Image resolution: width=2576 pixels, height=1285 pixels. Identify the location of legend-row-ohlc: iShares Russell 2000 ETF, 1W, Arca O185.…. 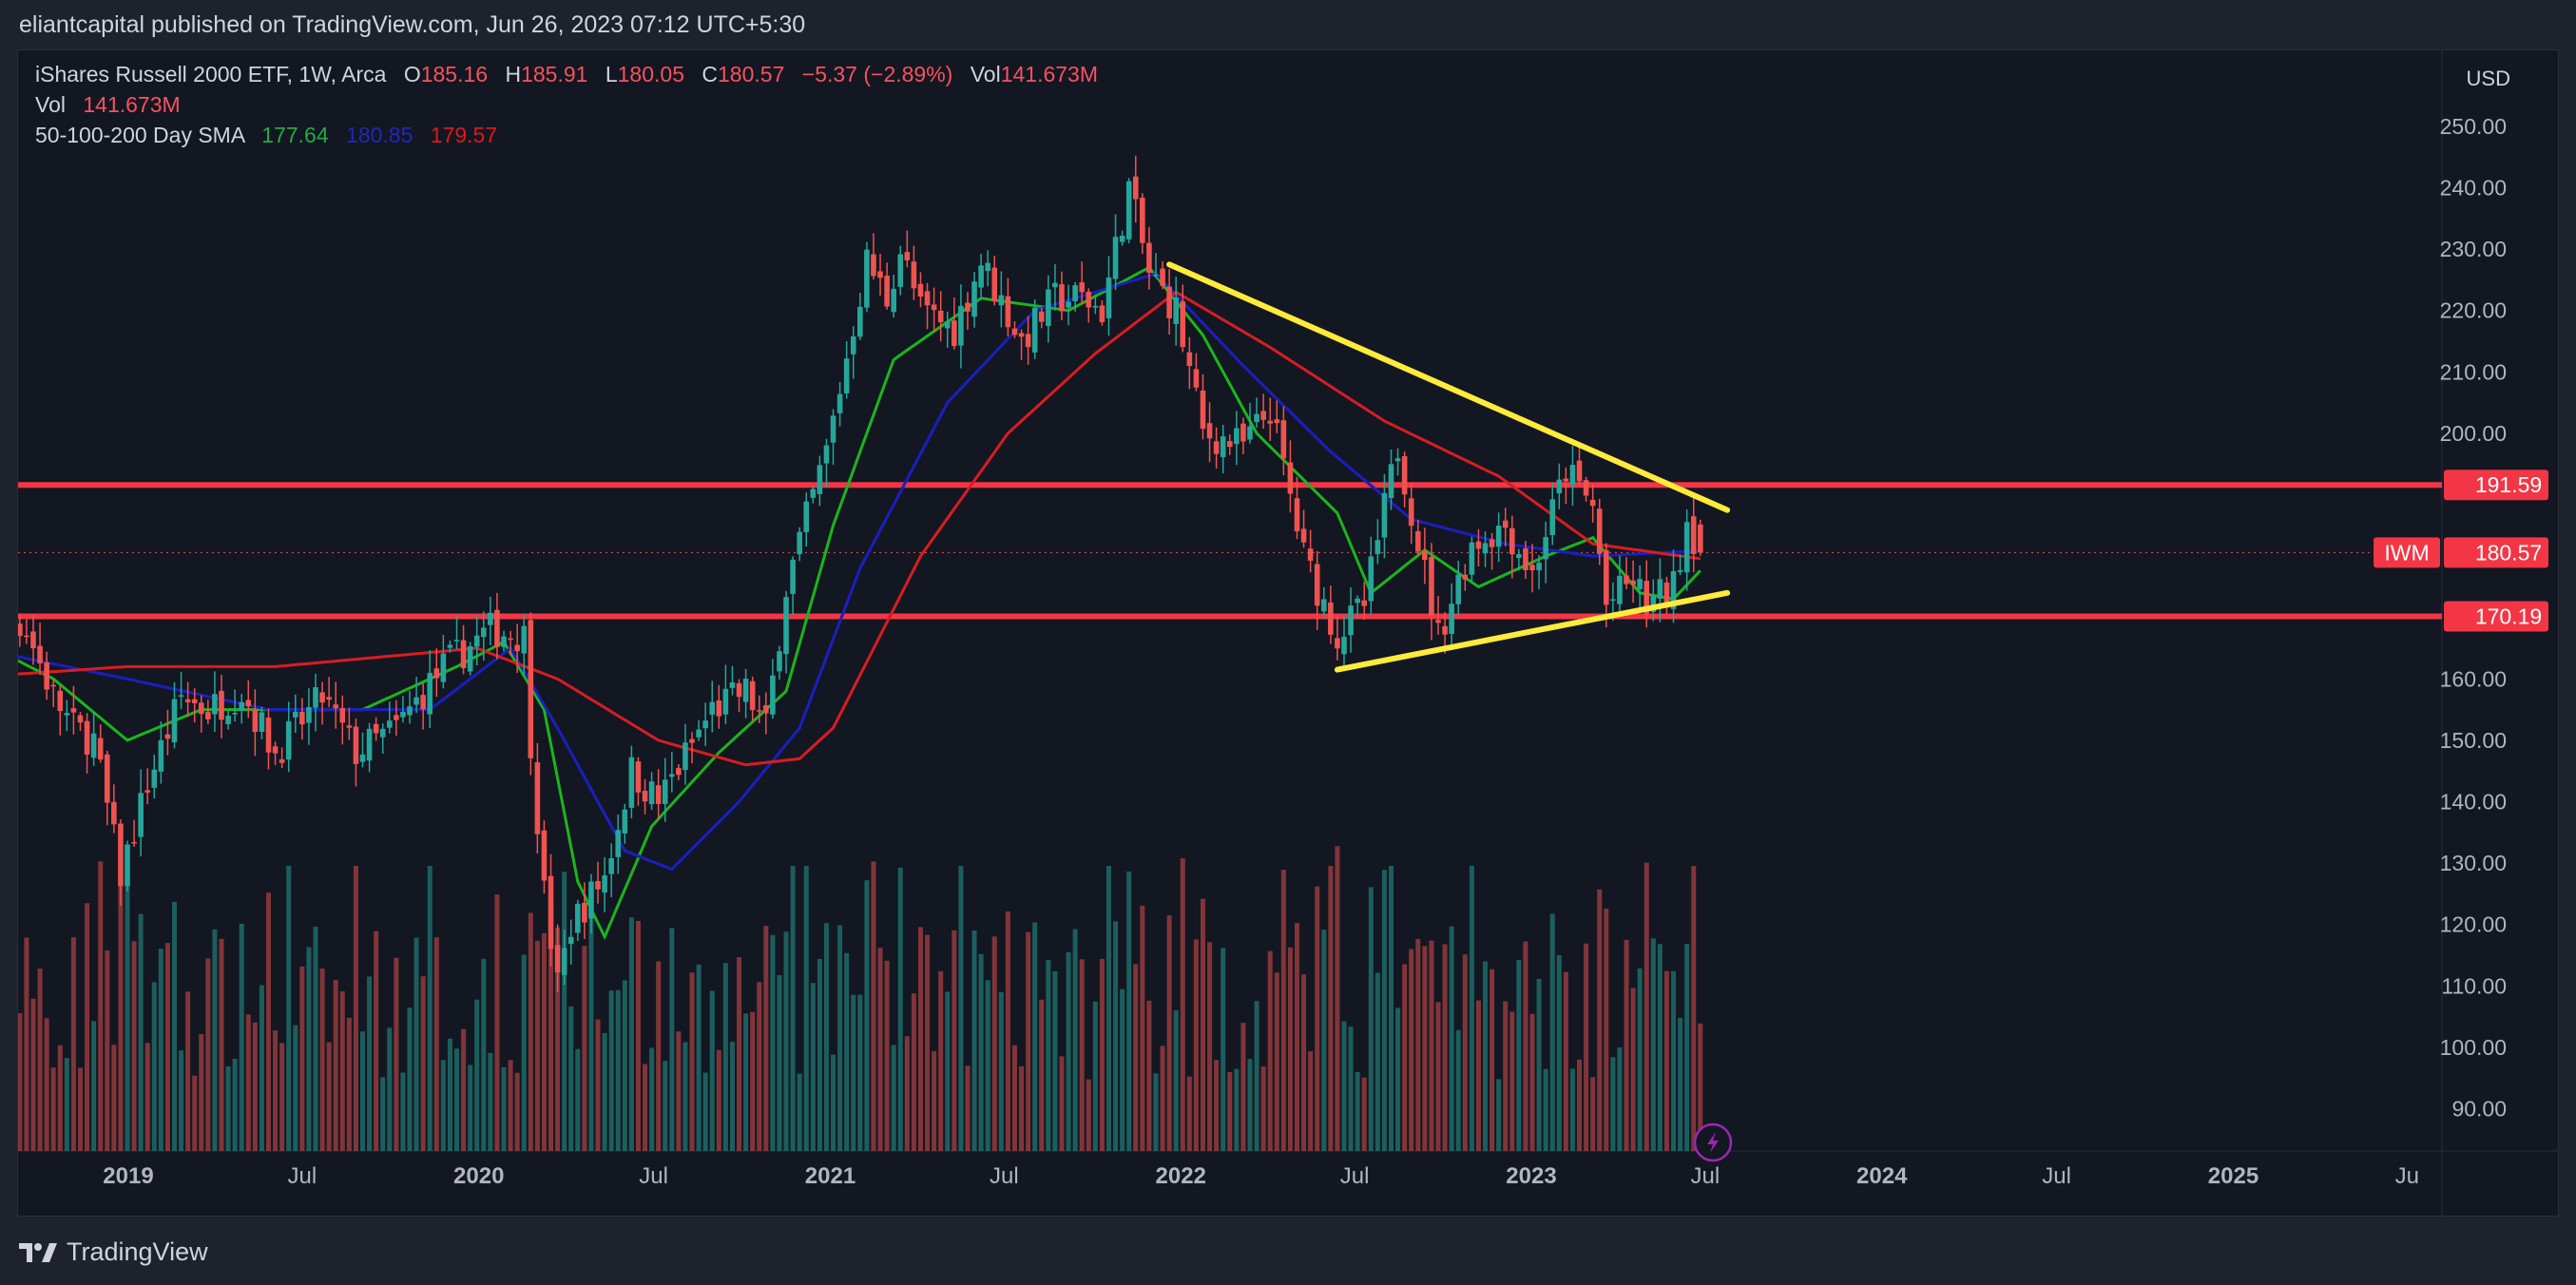
(566, 74).